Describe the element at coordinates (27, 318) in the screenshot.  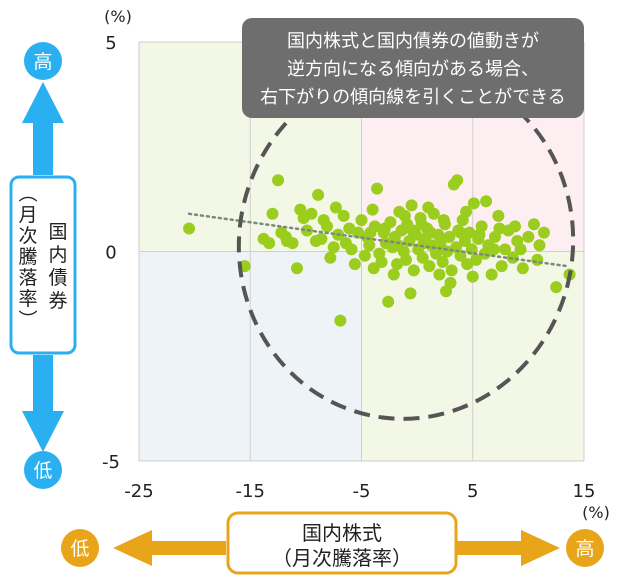
I see `y-title-char: ）` at that location.